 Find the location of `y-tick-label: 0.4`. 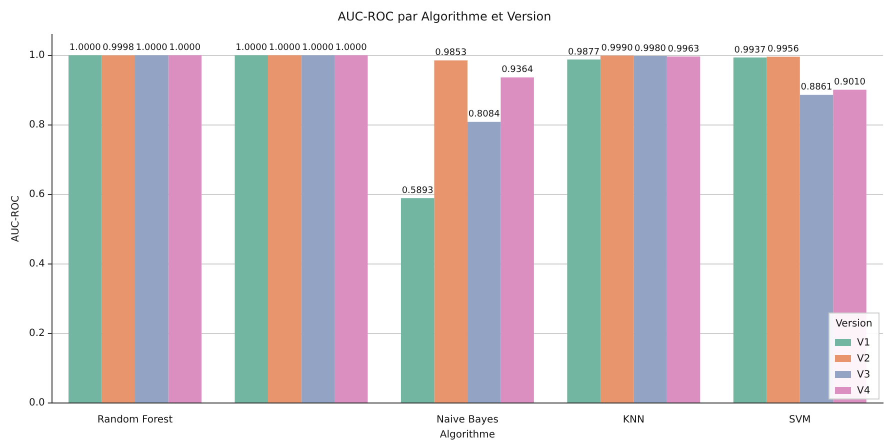

y-tick-label: 0.4 is located at coordinates (36, 264).